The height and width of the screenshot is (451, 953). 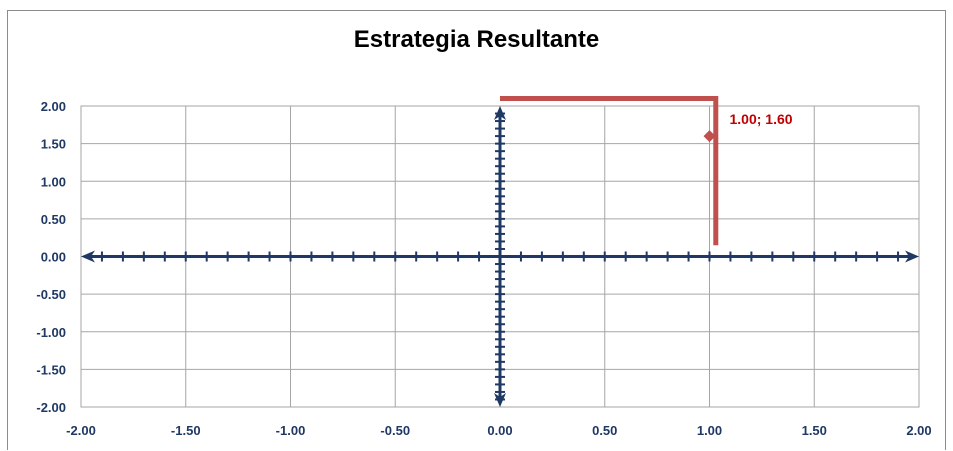 What do you see at coordinates (709, 136) in the screenshot?
I see `data-point-marker` at bounding box center [709, 136].